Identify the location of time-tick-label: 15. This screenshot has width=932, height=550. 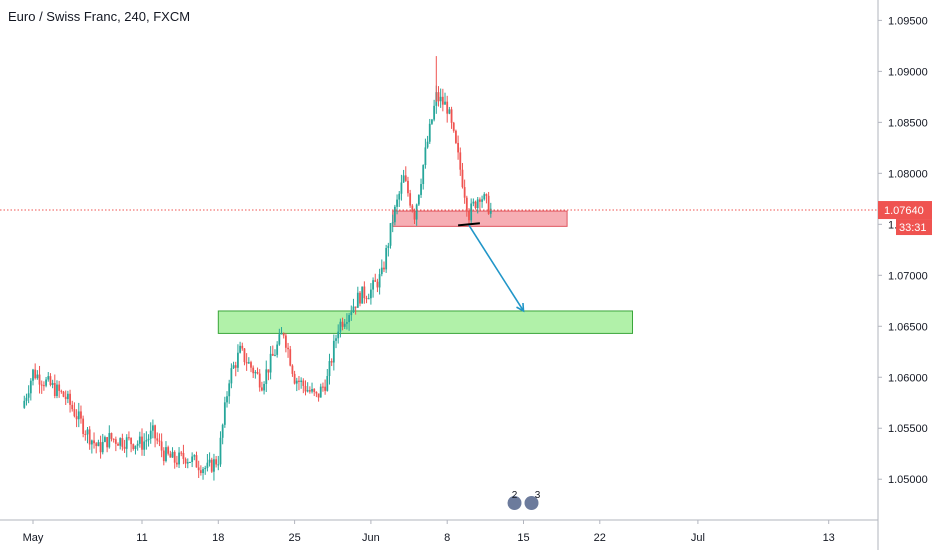
(523, 538).